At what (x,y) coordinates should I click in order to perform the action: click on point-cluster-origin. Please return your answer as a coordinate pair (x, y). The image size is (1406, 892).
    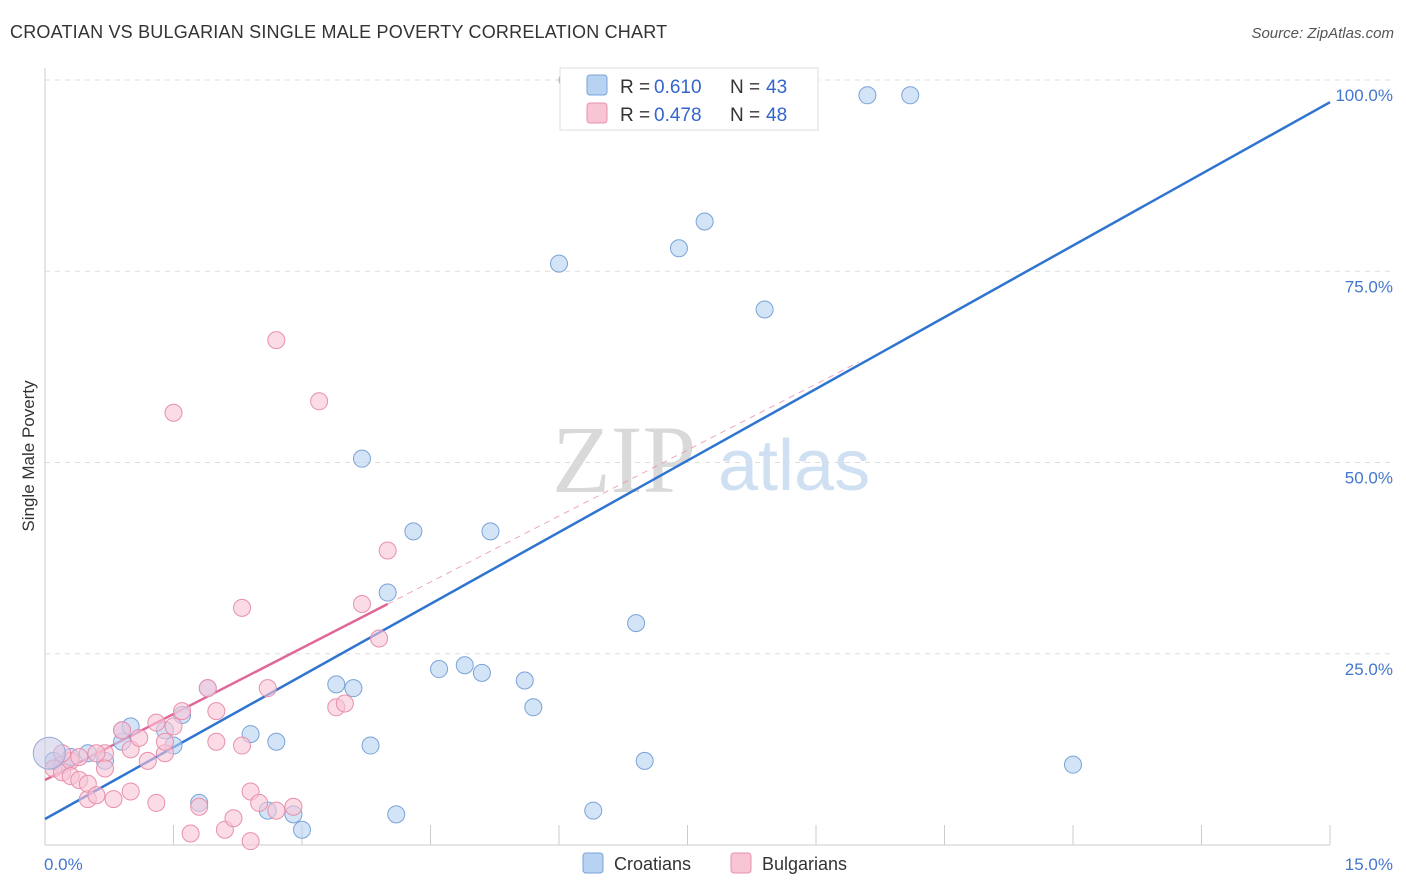
    Looking at the image, I should click on (49, 753).